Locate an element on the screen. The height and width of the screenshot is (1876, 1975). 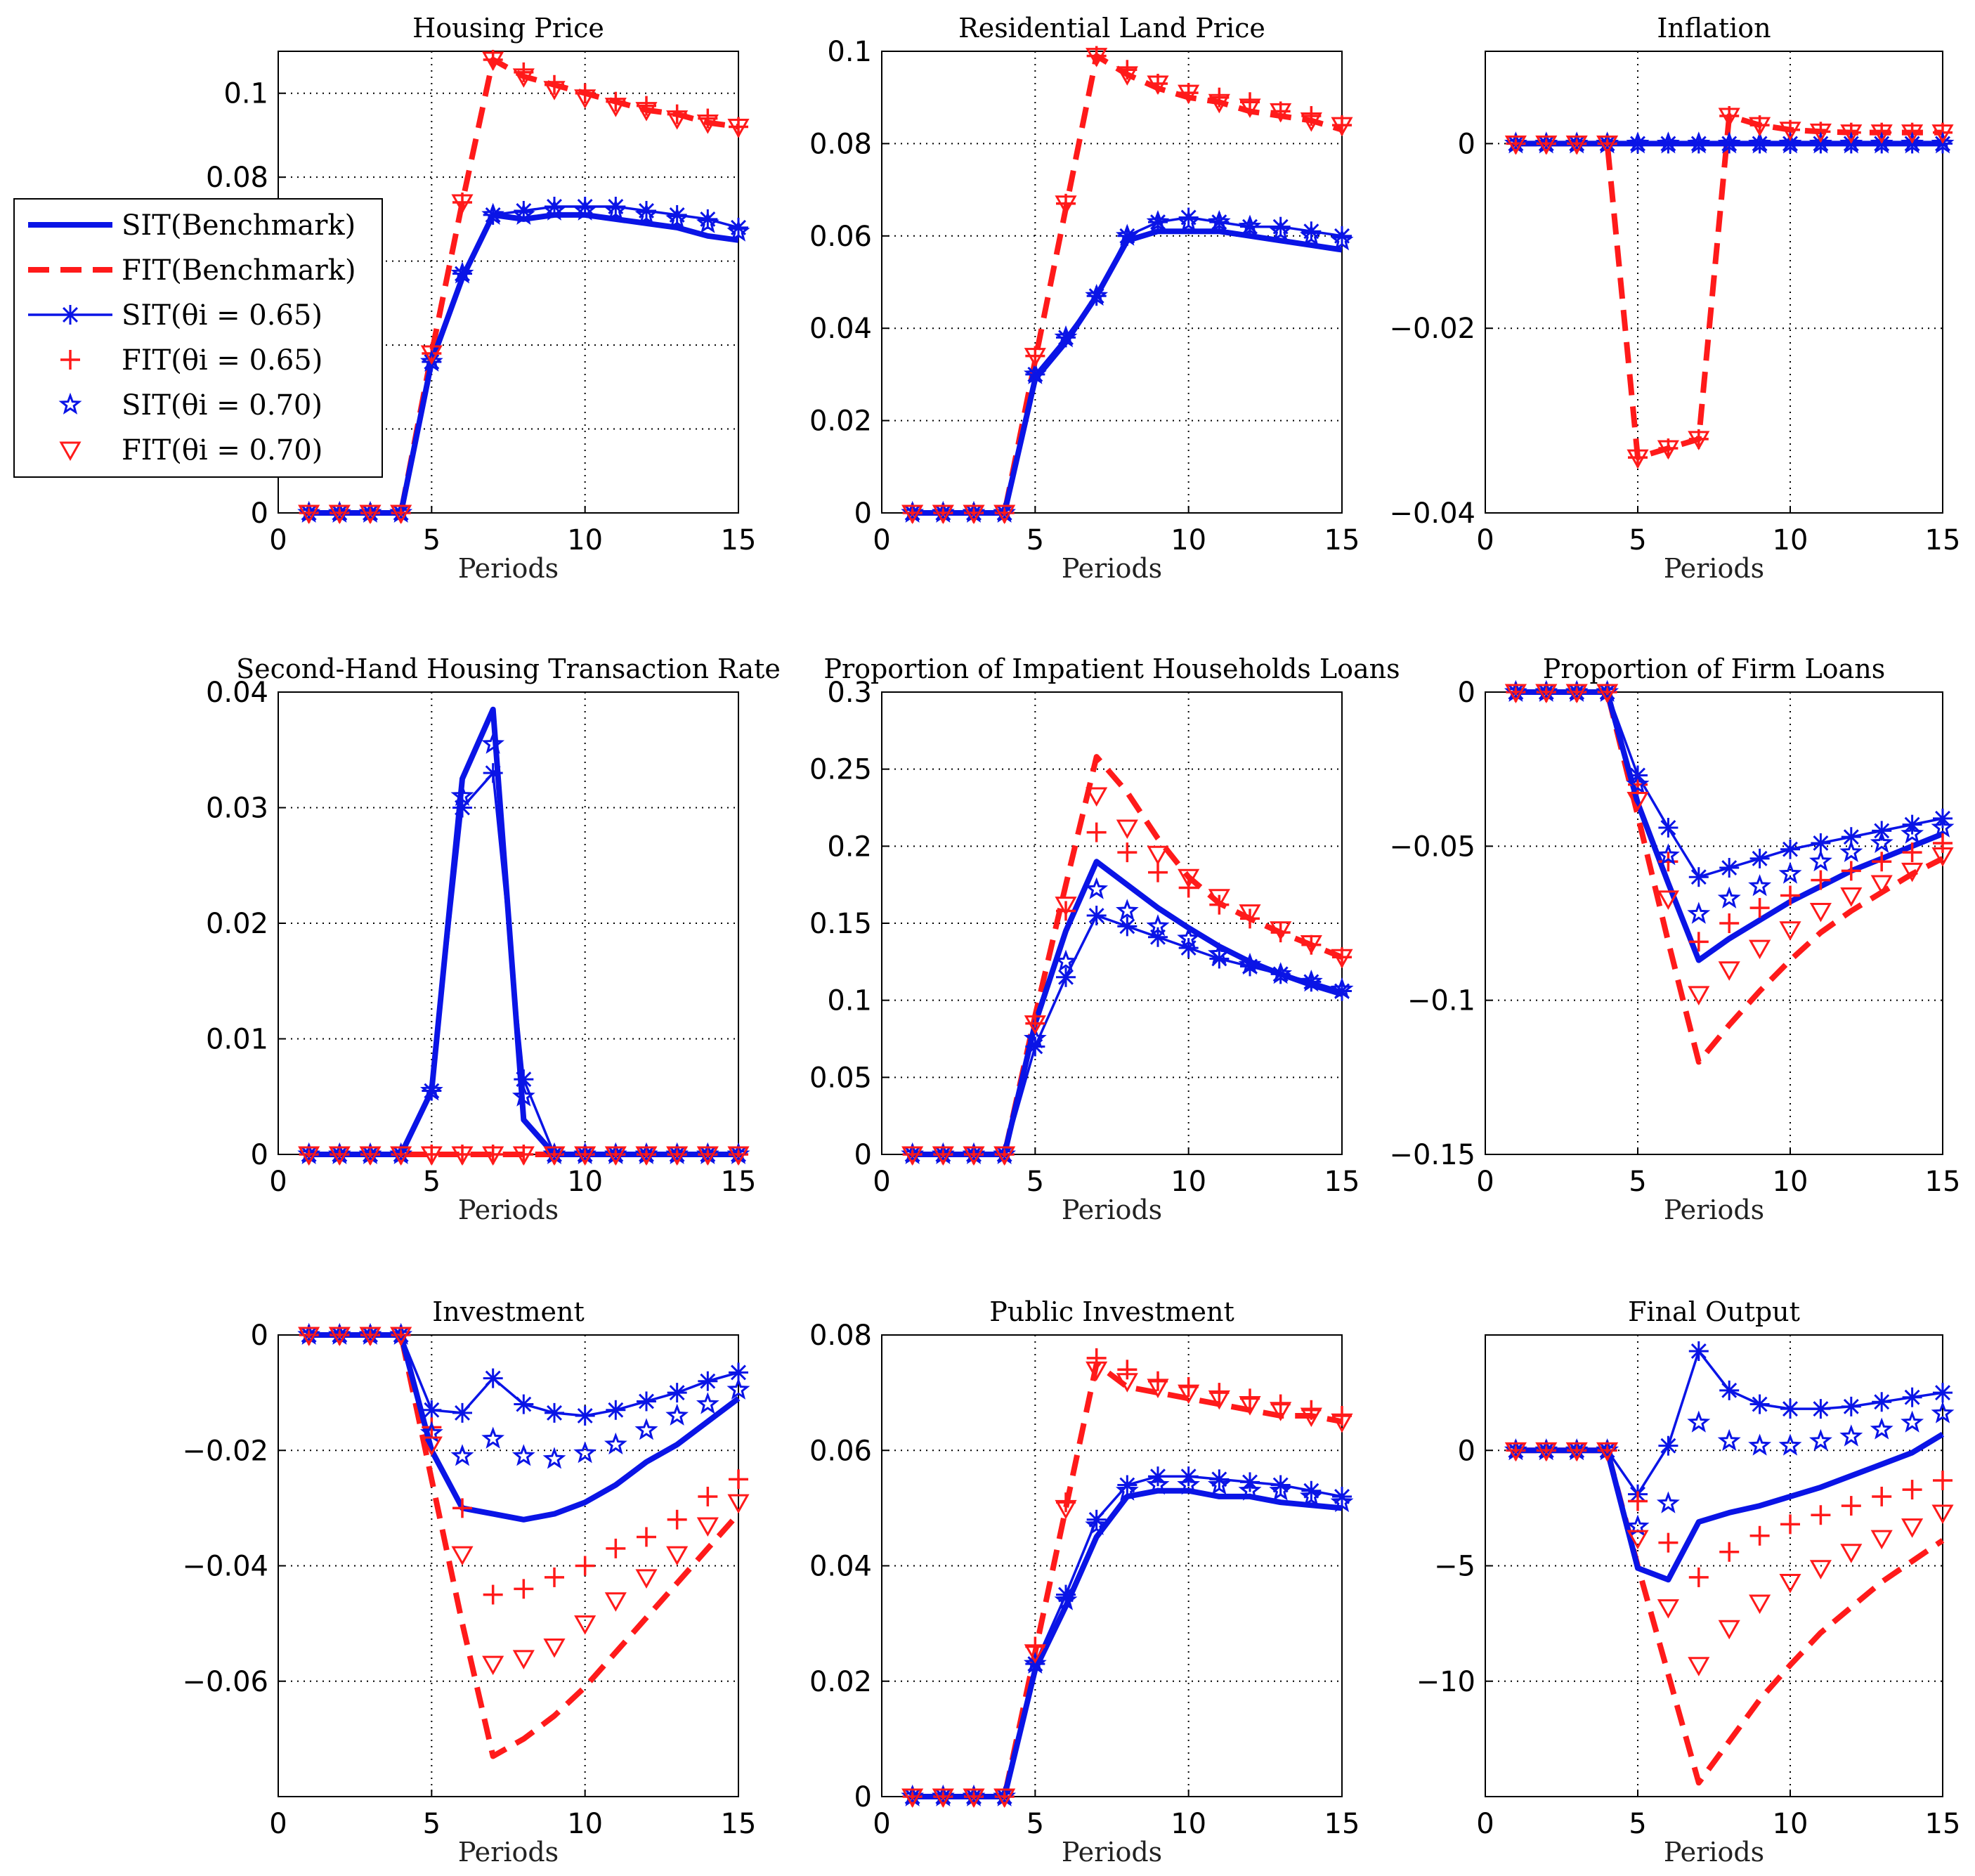
series-fit-bench is located at coordinates (1127, 1580).